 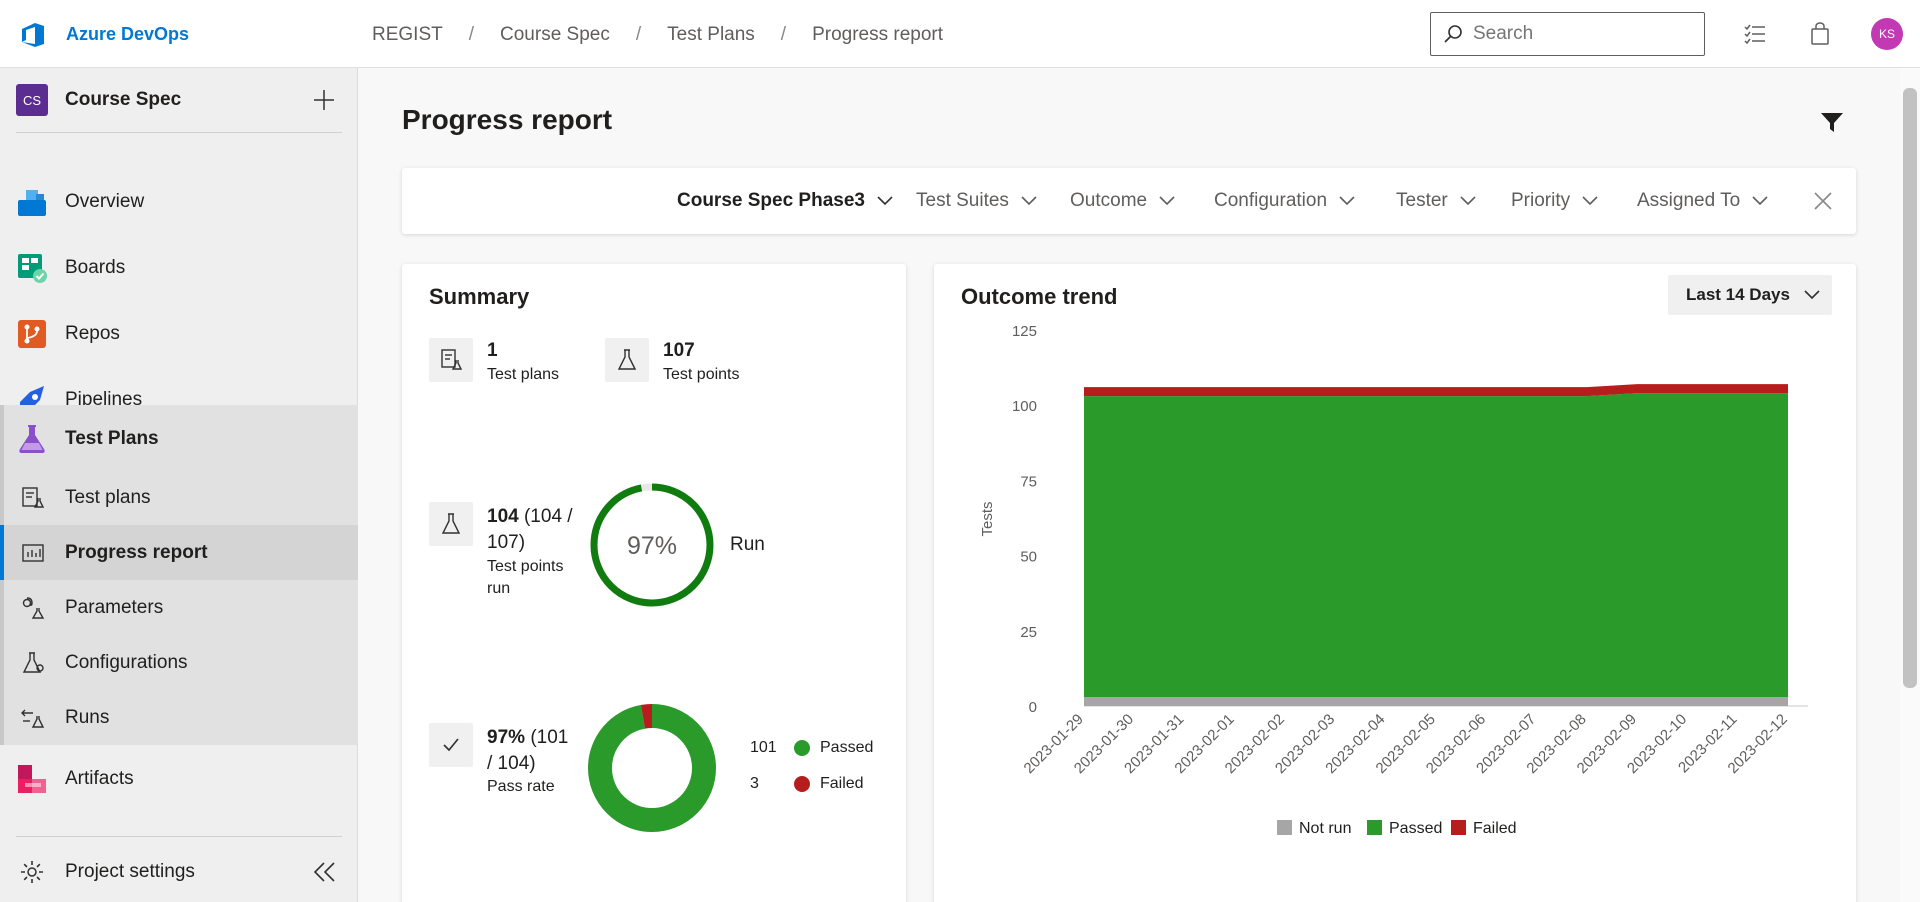 What do you see at coordinates (1689, 200) in the screenshot?
I see `filter-label: Assigned To` at bounding box center [1689, 200].